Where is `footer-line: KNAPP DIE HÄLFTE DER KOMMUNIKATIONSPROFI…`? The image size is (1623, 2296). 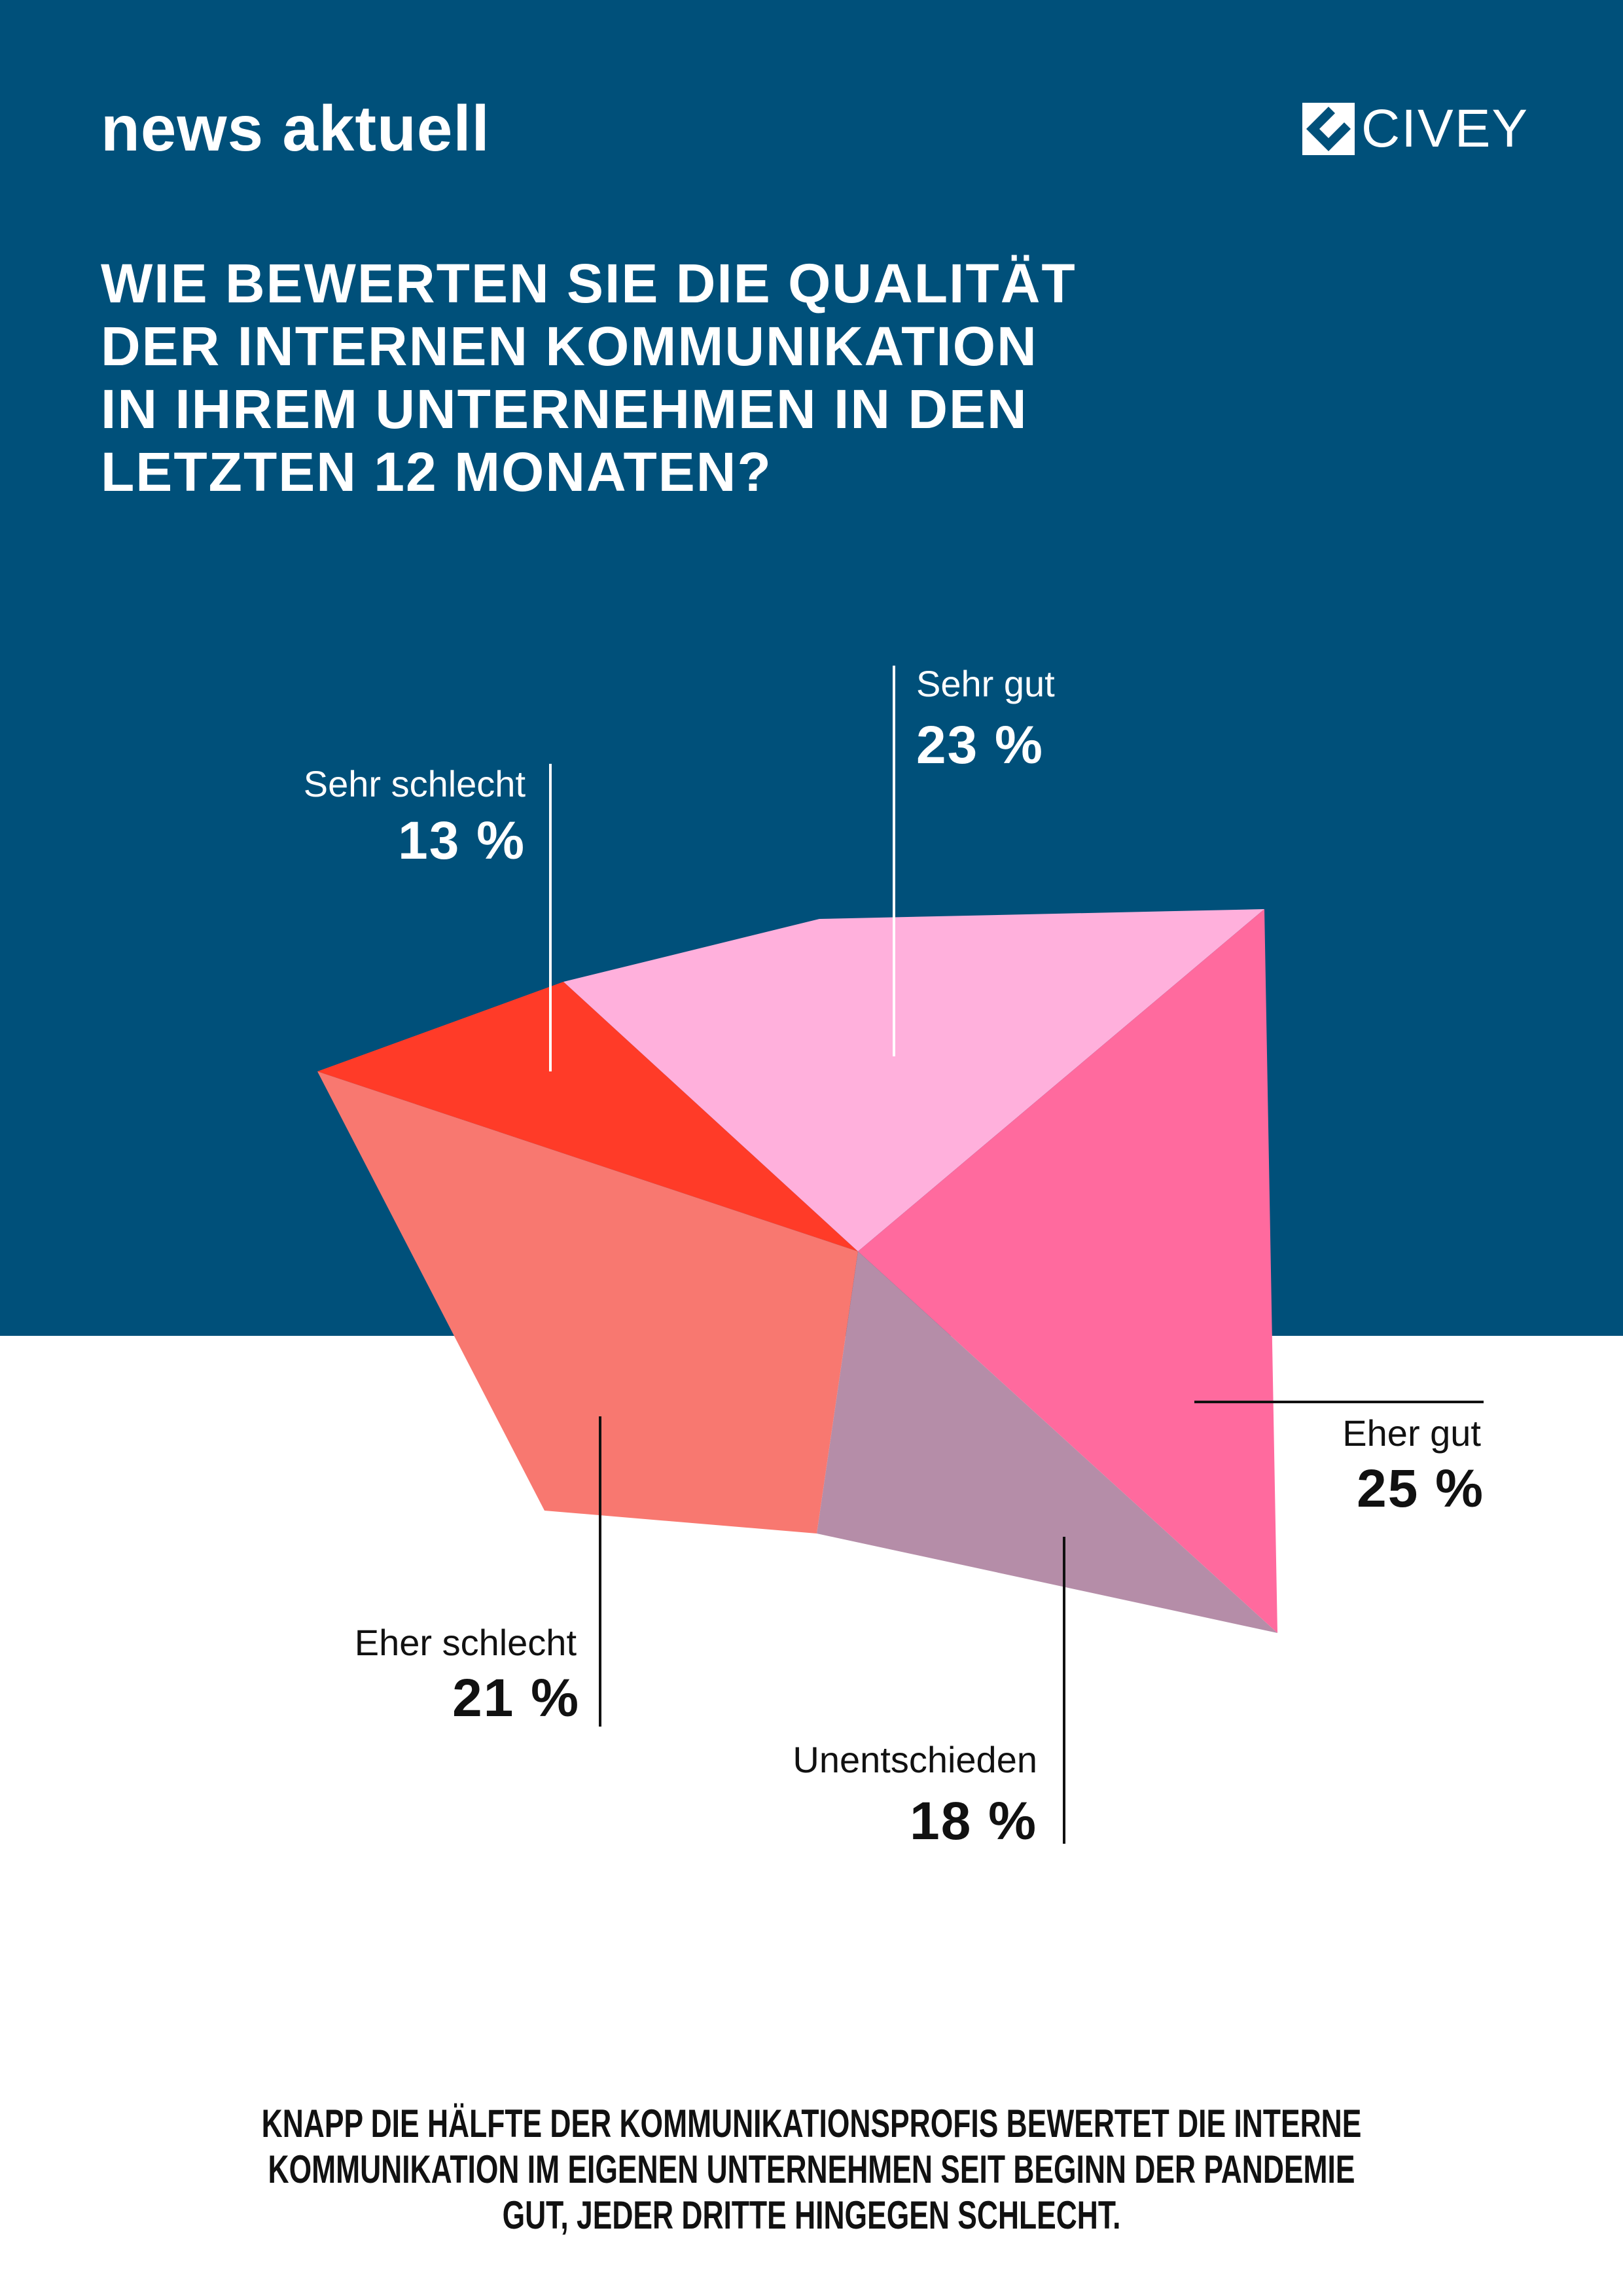
footer-line: KNAPP DIE HÄLFTE DER KOMMUNIKATIONSPROFI… is located at coordinates (811, 2123).